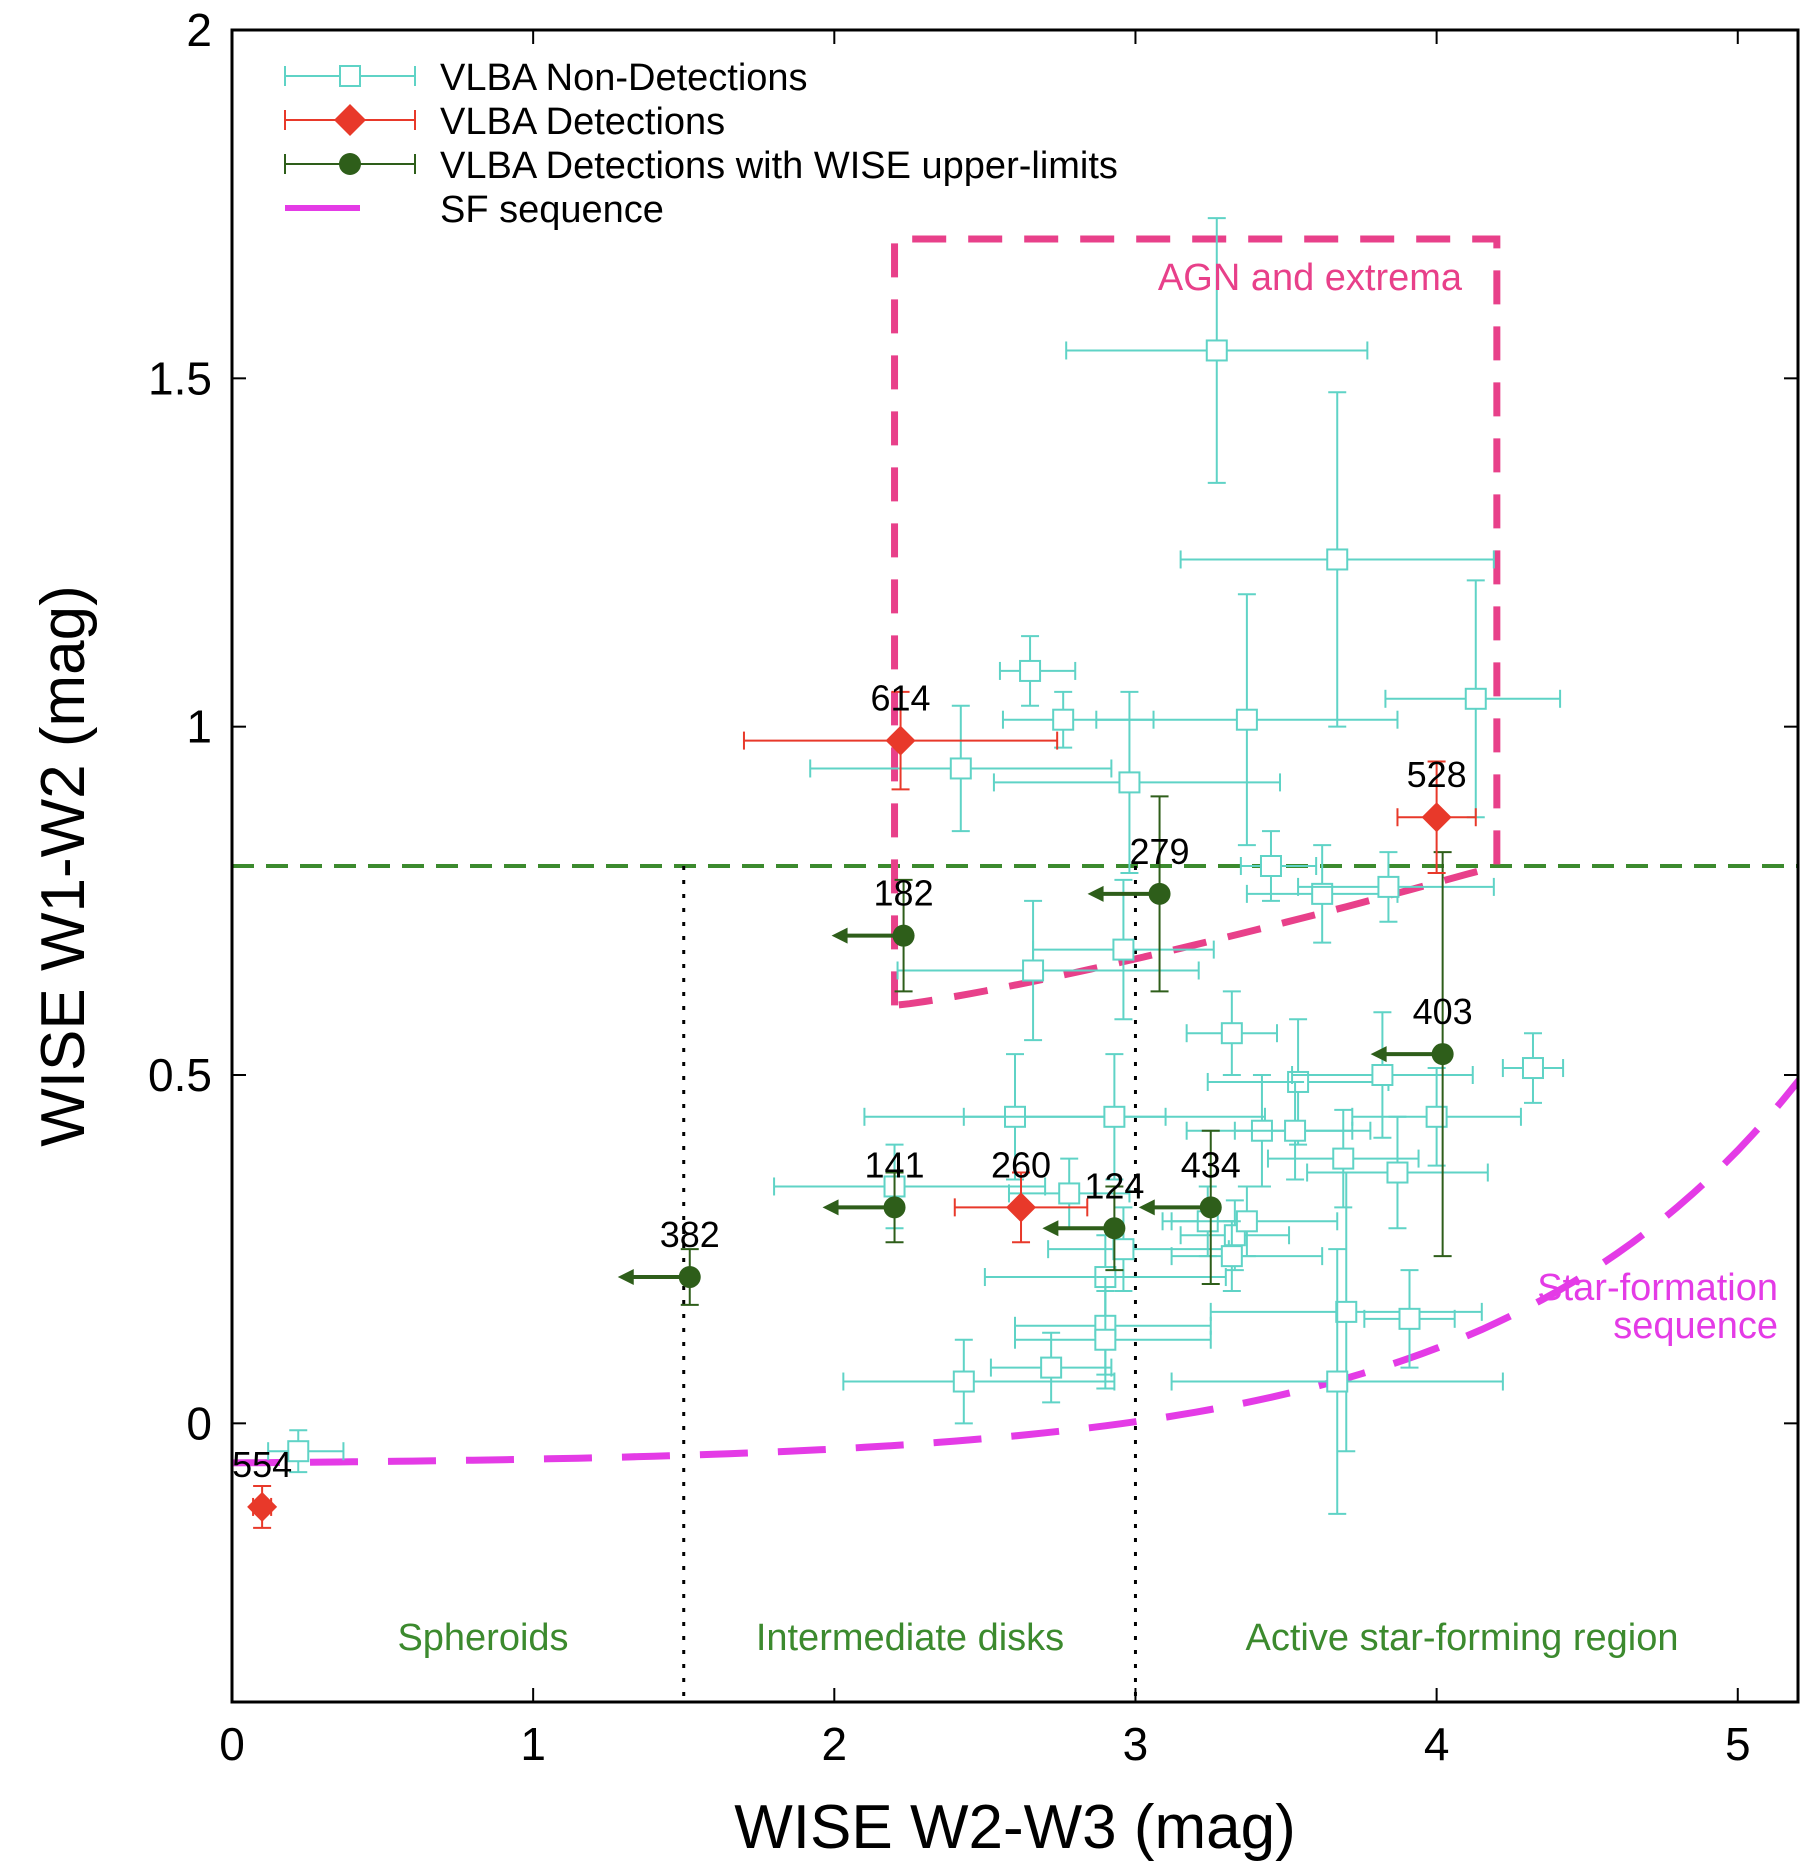 The image size is (1816, 1874). What do you see at coordinates (1035, 1050) in the screenshot?
I see `upper-limit-detections-layer` at bounding box center [1035, 1050].